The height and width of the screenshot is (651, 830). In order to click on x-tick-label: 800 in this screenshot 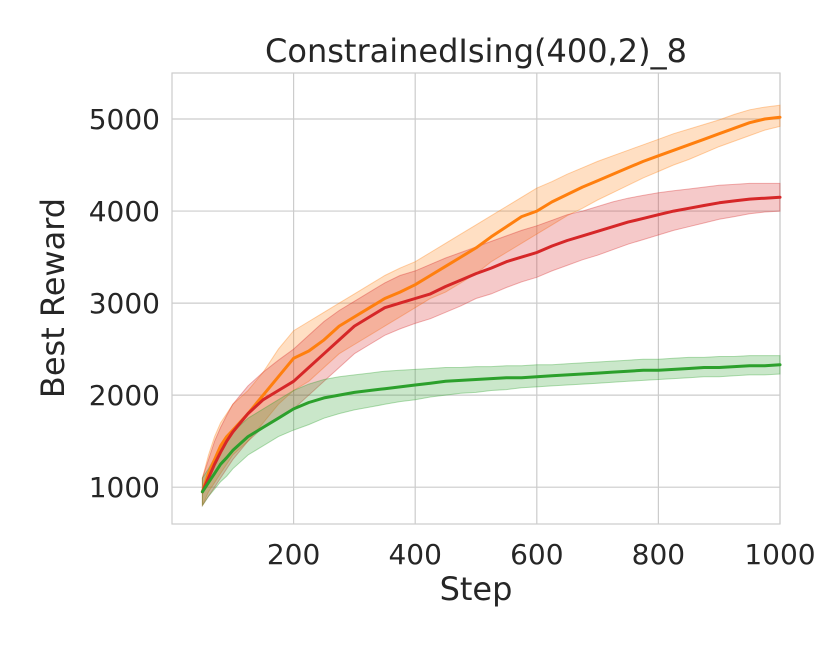, I will do `click(658, 554)`.